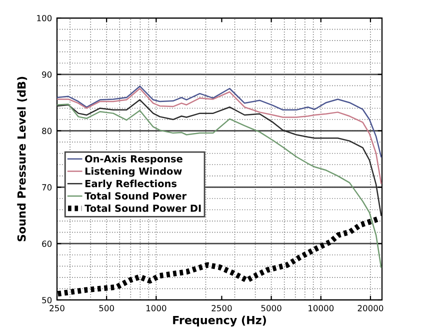 This screenshot has width=448, height=336. Describe the element at coordinates (371, 308) in the screenshot. I see `x-tick-label: 20000` at that location.